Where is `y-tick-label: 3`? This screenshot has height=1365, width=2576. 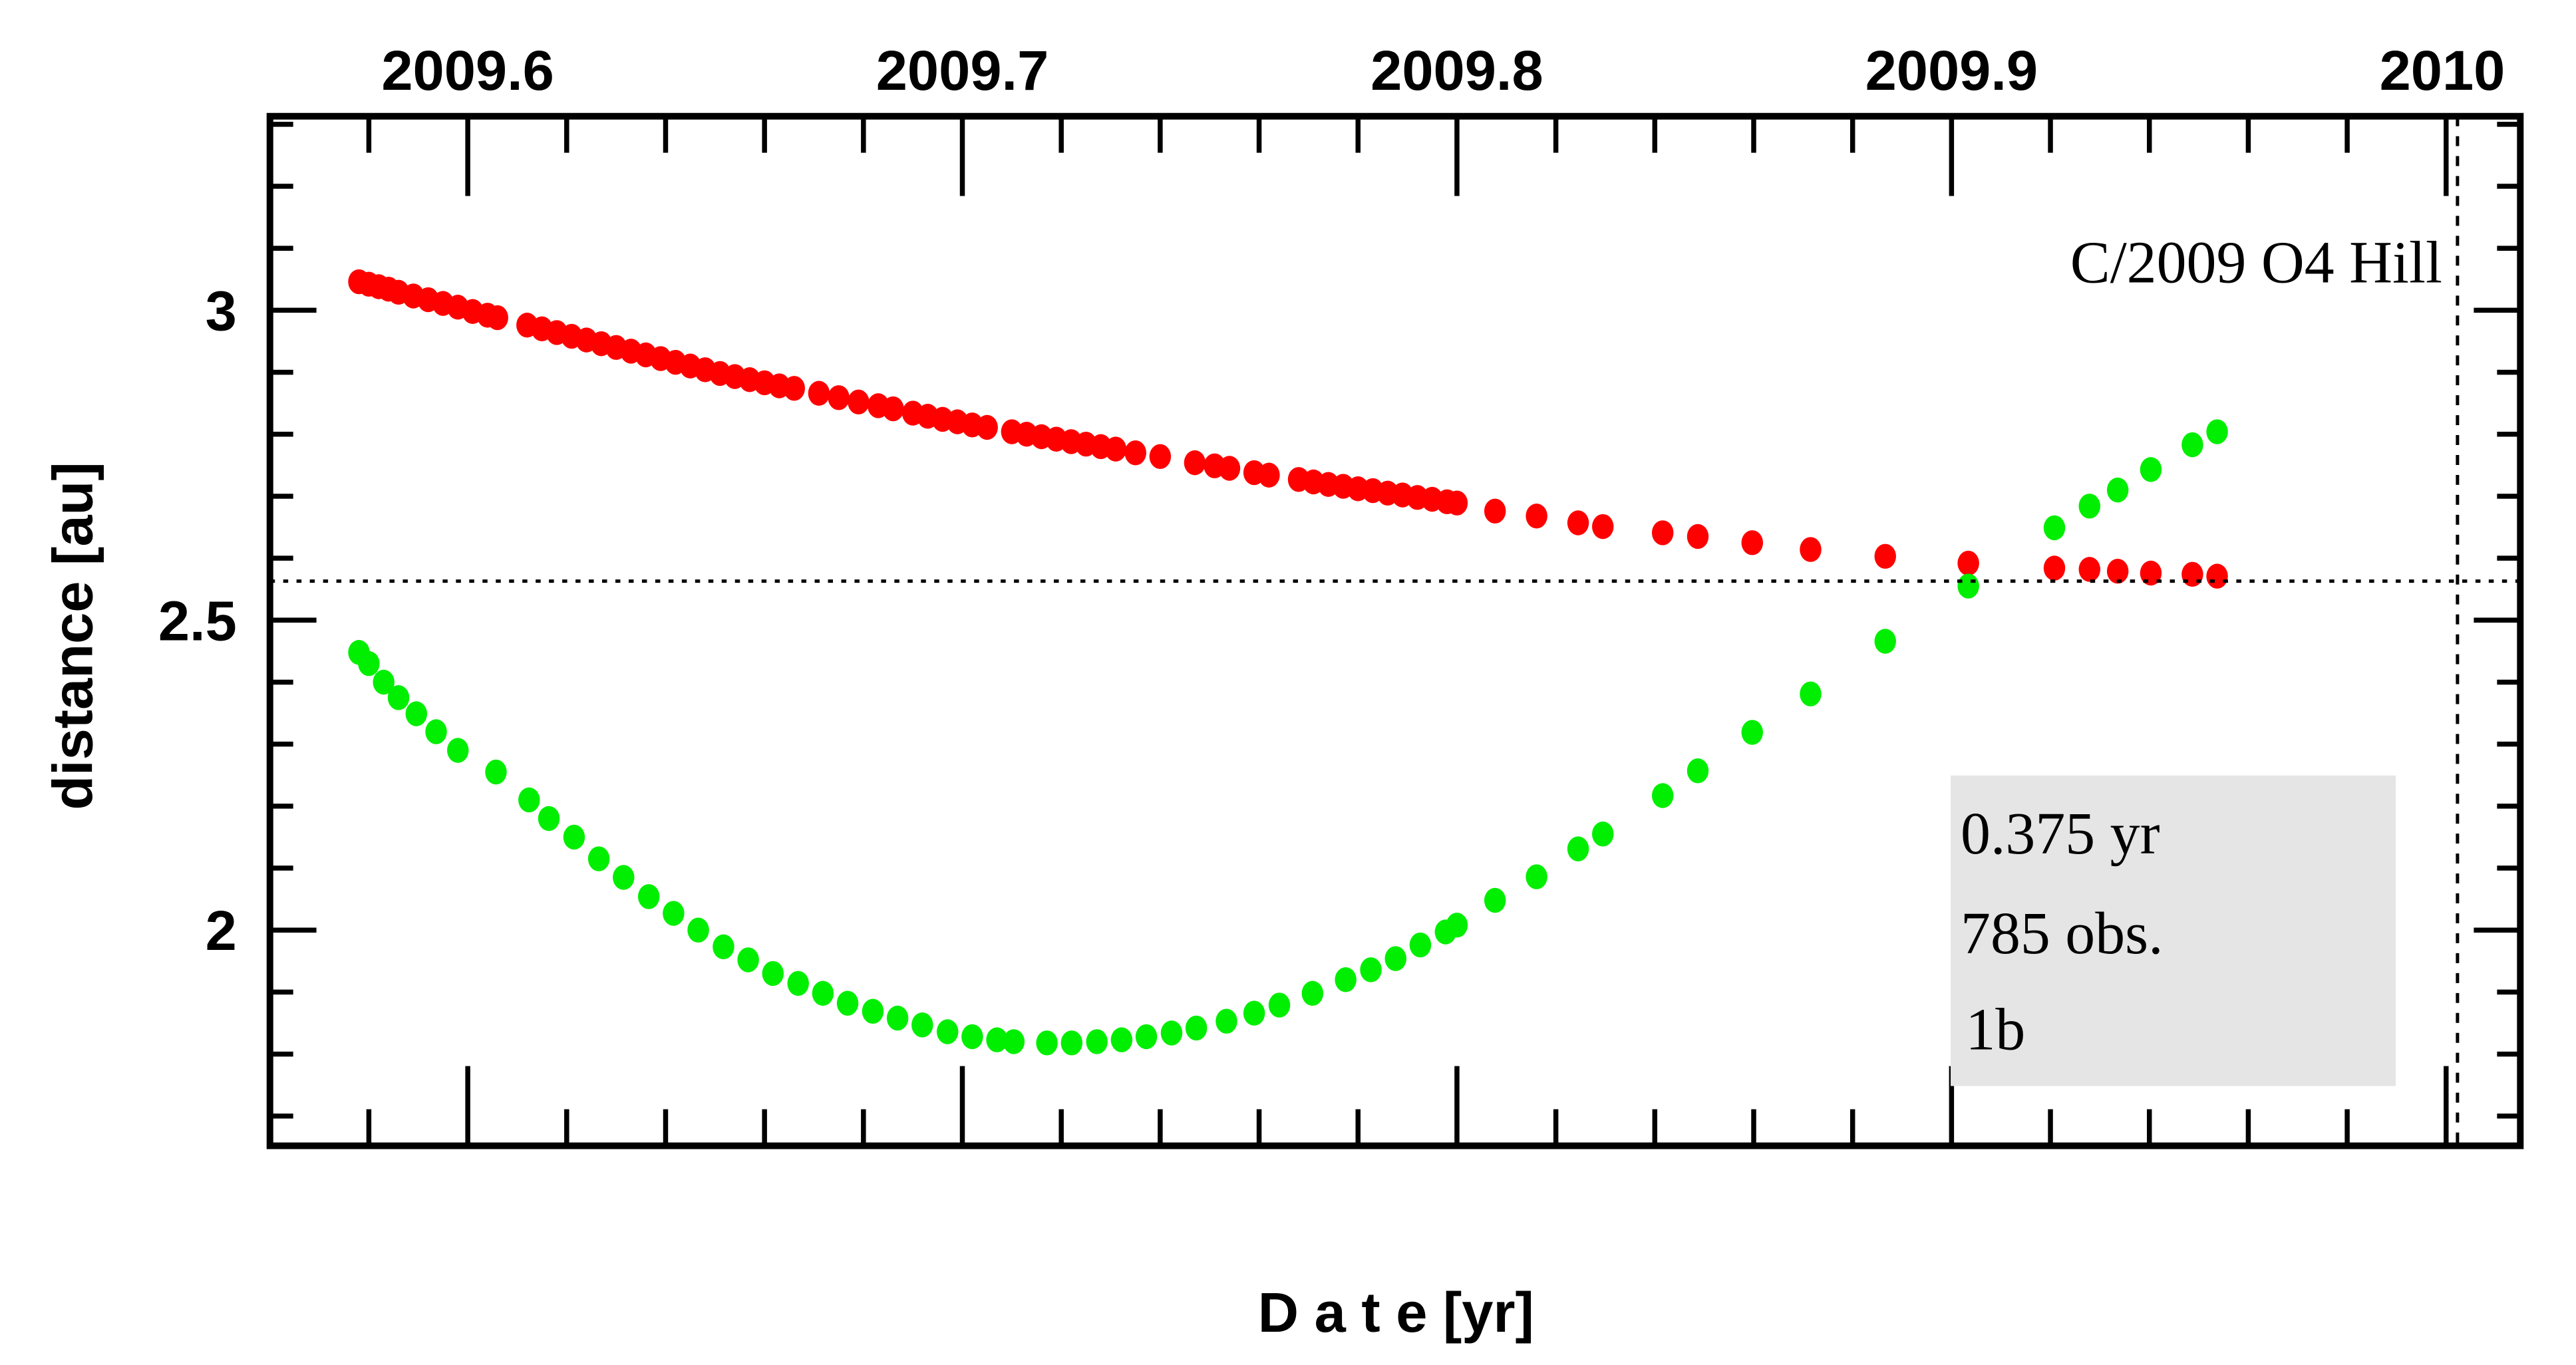
y-tick-label: 3 is located at coordinates (221, 310).